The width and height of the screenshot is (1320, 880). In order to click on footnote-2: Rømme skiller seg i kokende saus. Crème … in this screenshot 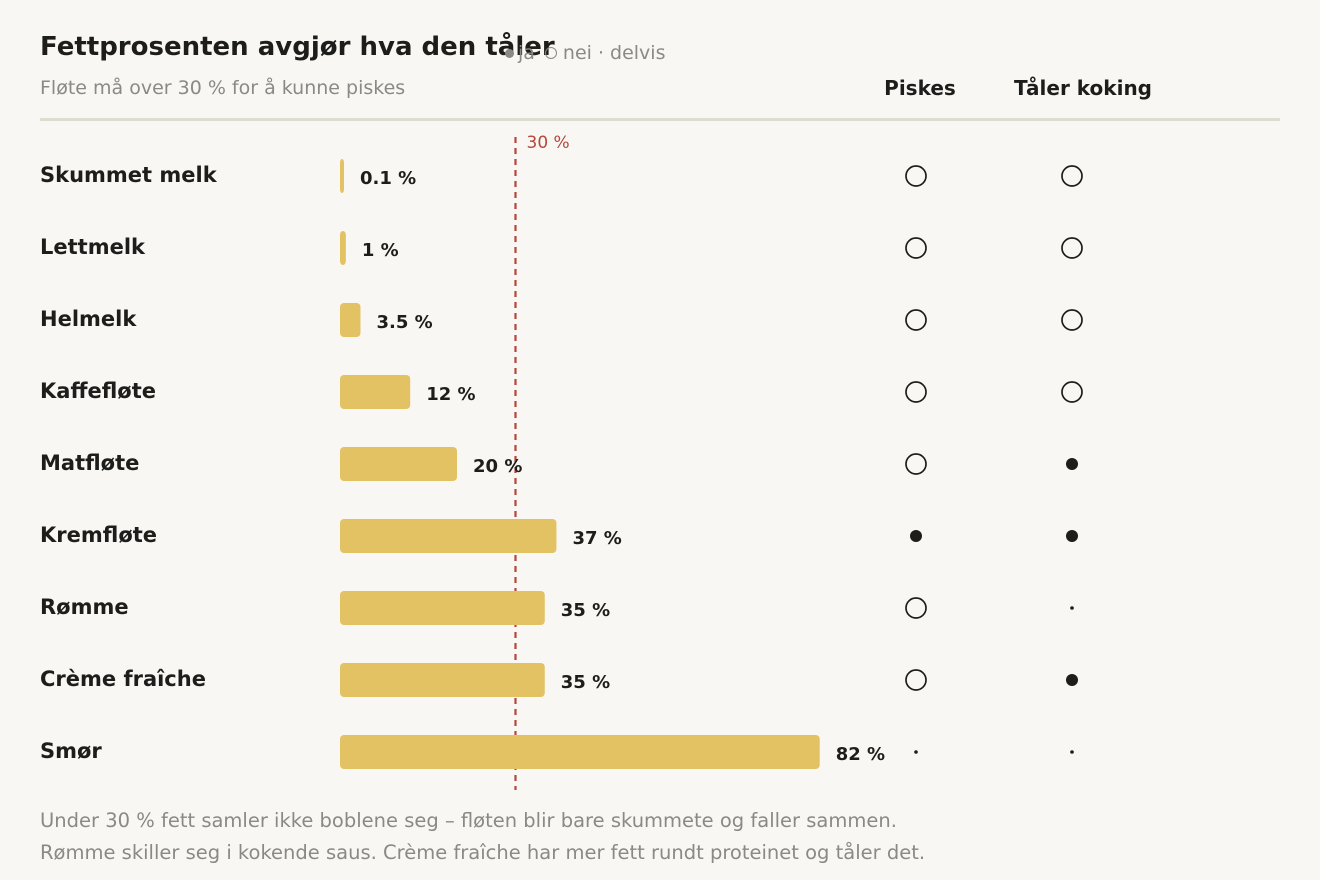, I will do `click(483, 852)`.